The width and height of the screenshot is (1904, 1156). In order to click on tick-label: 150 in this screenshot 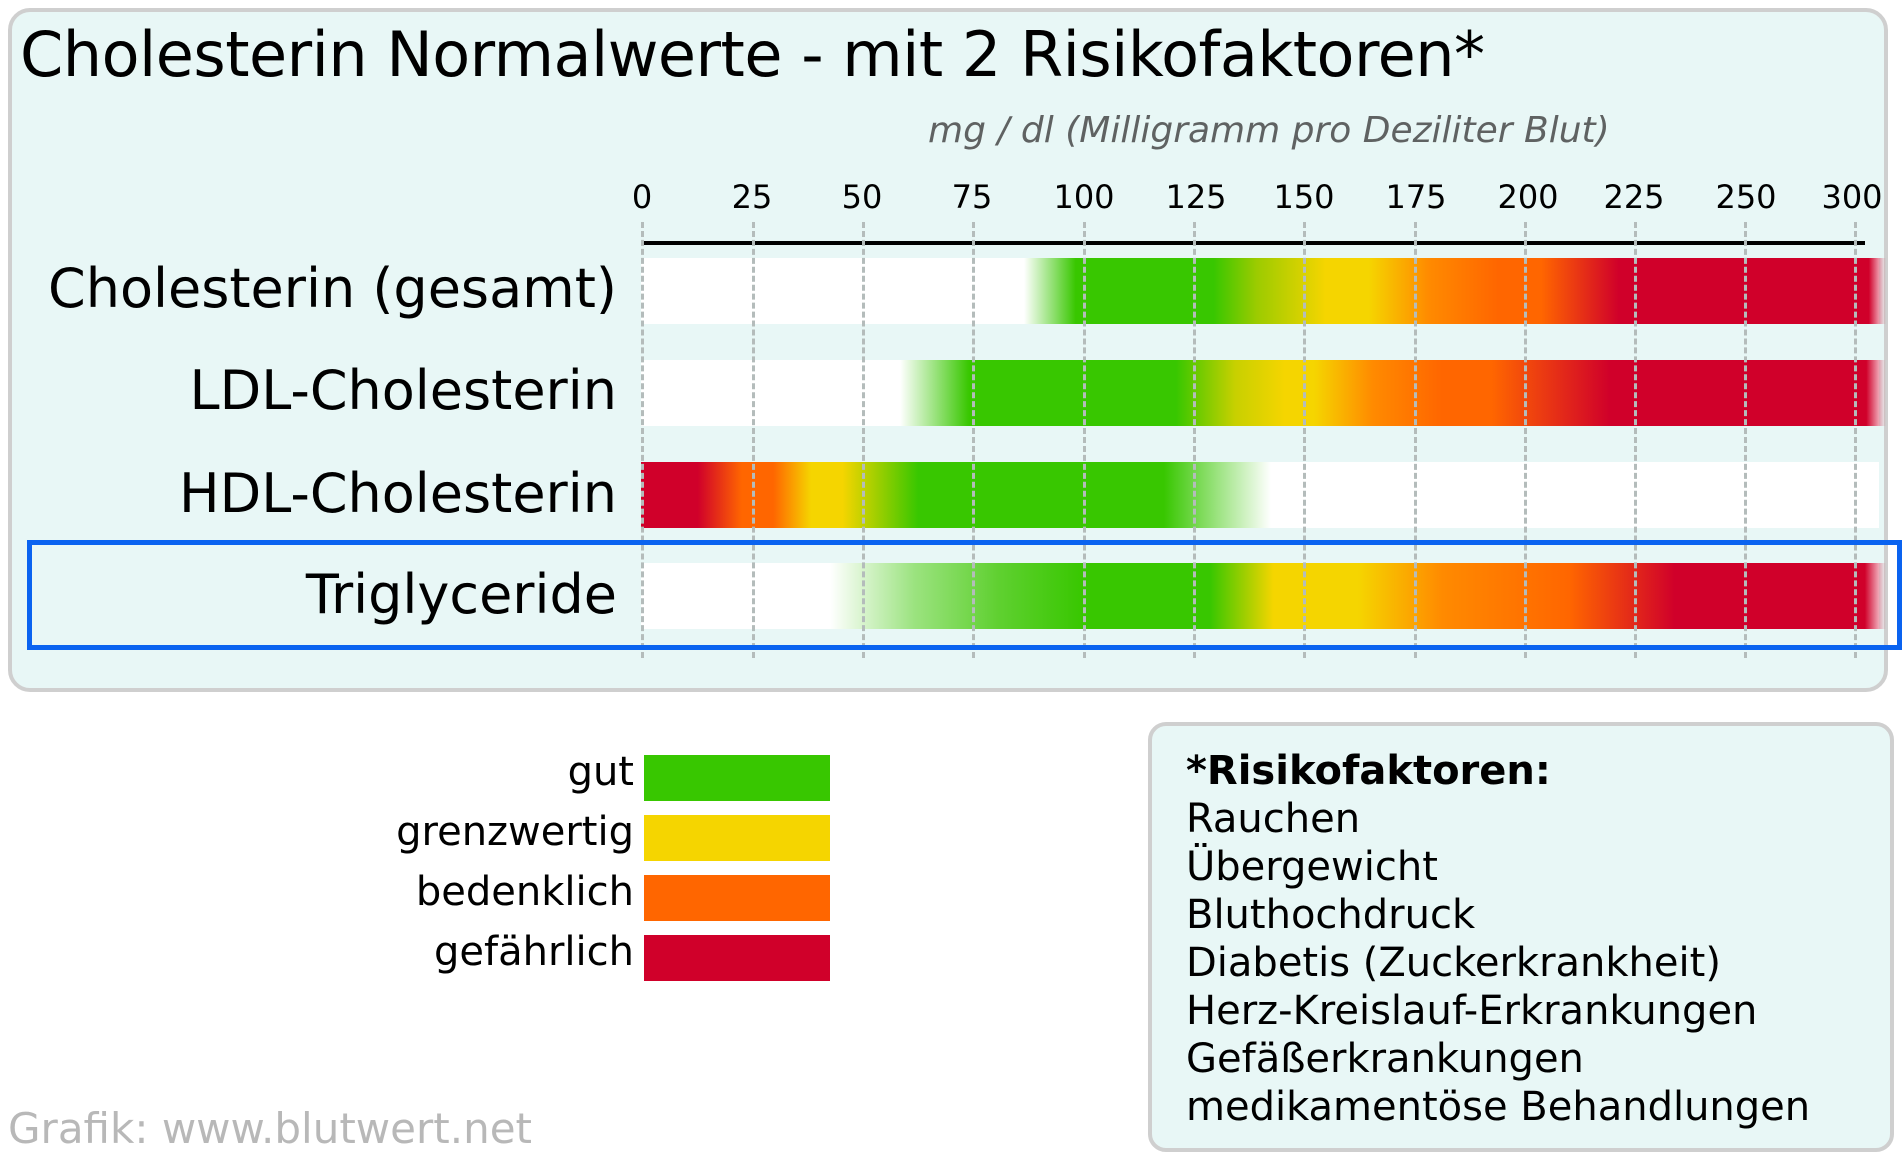, I will do `click(1304, 197)`.